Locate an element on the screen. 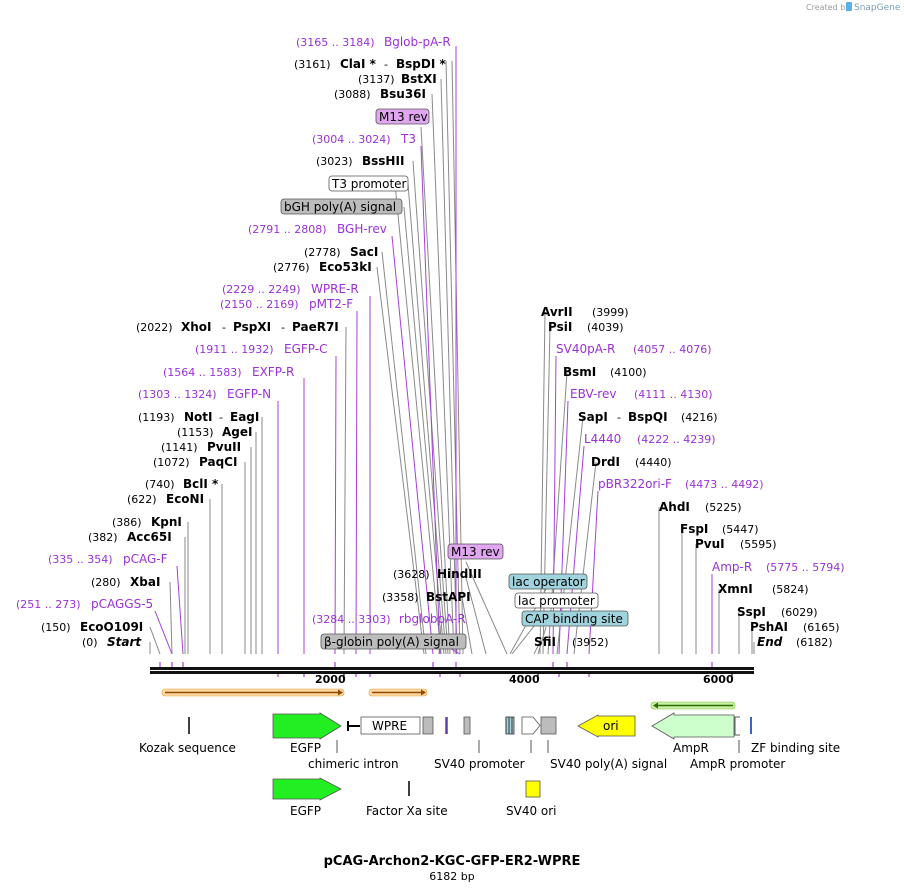 Image resolution: width=904 pixels, height=892 pixels. axis-tick-label: 6000 is located at coordinates (718, 679).